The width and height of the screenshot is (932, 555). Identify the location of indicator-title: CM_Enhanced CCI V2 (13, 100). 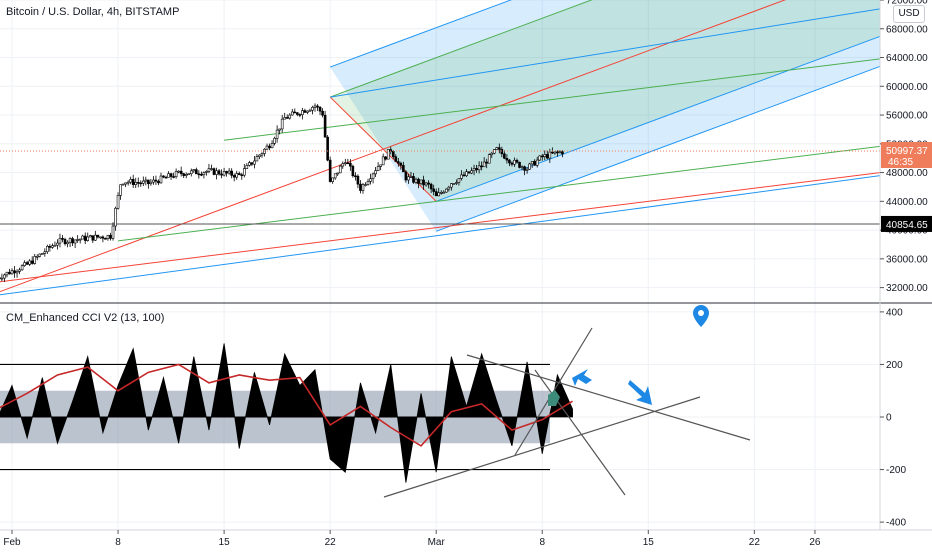
(85, 318).